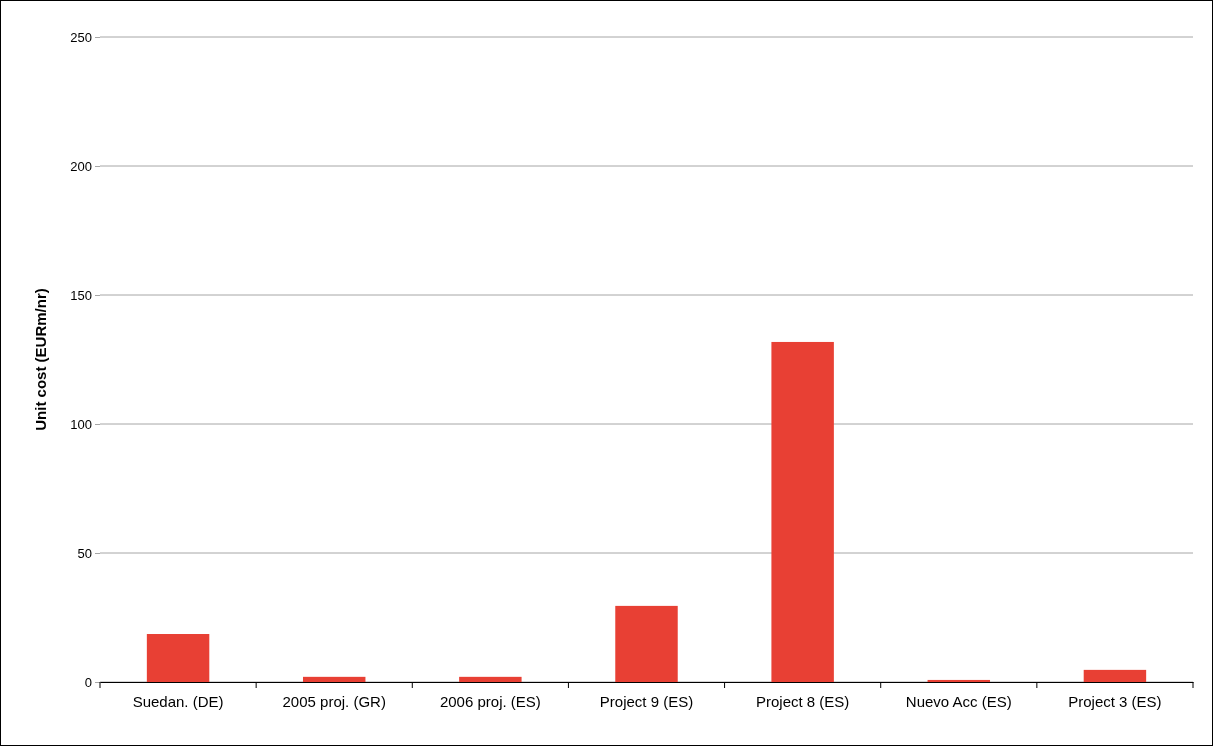 This screenshot has height=746, width=1213. What do you see at coordinates (1115, 701) in the screenshot?
I see `x-tick-label: Project 3 (ES)` at bounding box center [1115, 701].